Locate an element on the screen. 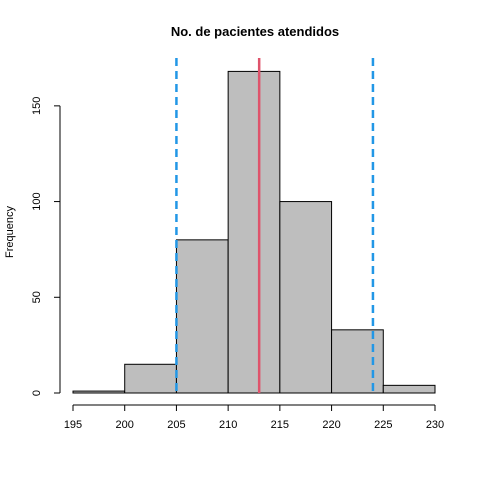 This screenshot has height=480, width=480. y-axis: 0 50 100 150 is located at coordinates (46, 246).